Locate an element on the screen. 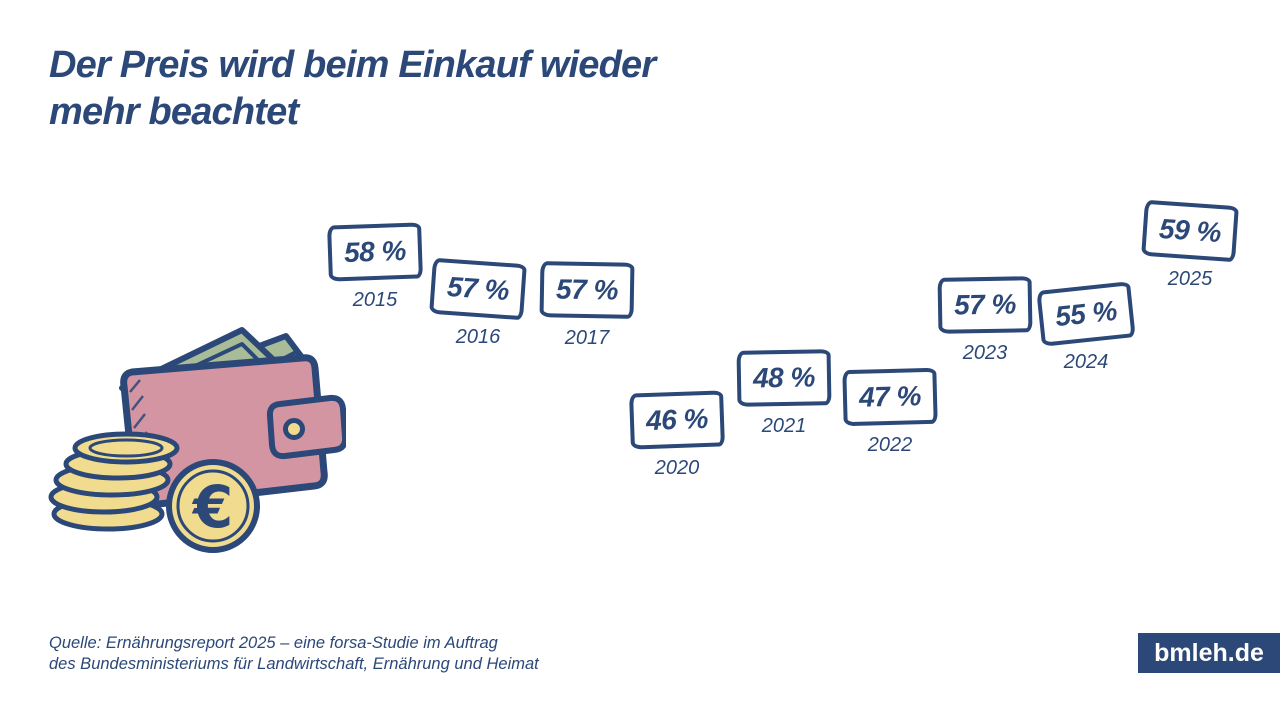 This screenshot has height=720, width=1280. value-label: 47 % is located at coordinates (890, 396).